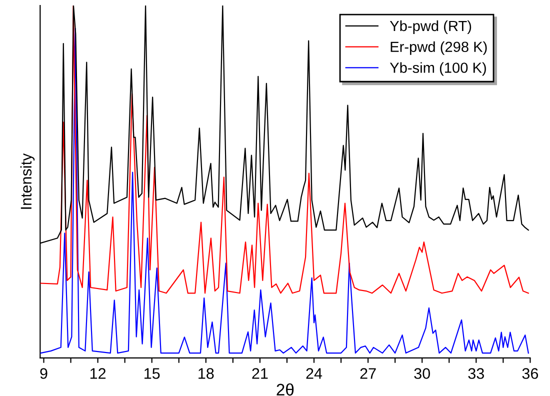 Image resolution: width=550 pixels, height=396 pixels. Describe the element at coordinates (431, 27) in the screenshot. I see `legend-label: Yb-pwd (RT)` at that location.